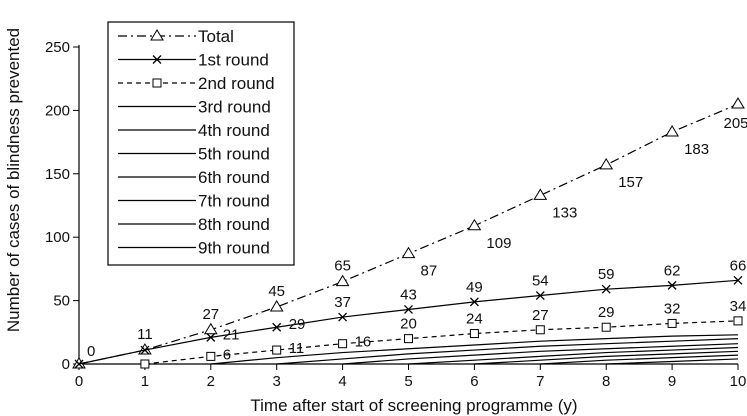  What do you see at coordinates (234, 248) in the screenshot?
I see `legend-label: 9th round` at bounding box center [234, 248].